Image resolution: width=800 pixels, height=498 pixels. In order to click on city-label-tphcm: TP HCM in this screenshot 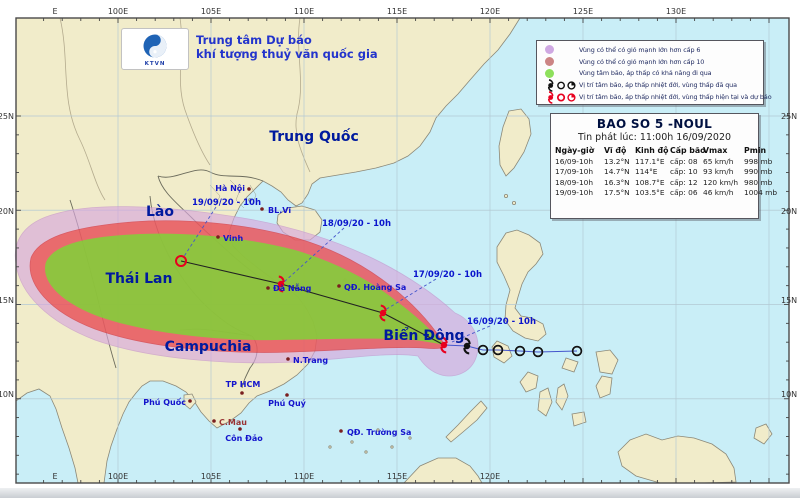, I will do `click(243, 384)`.